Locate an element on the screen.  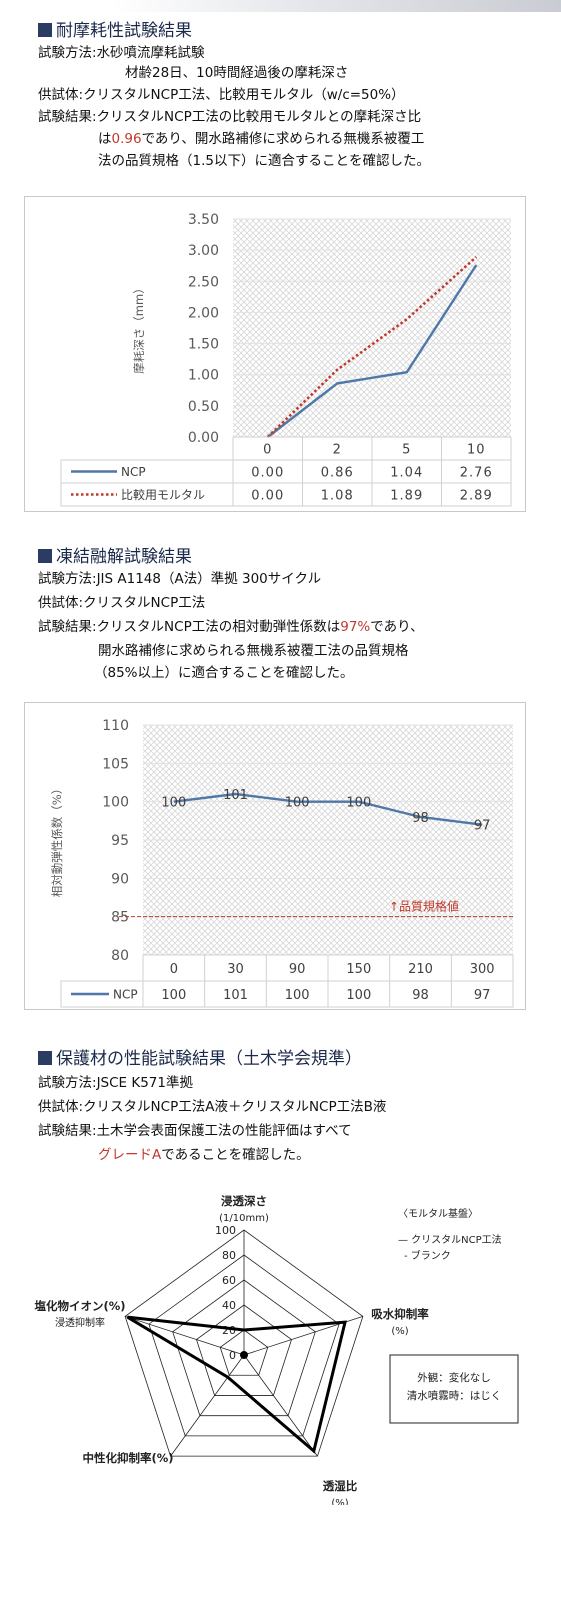
radar-axis-label: 浸透抑制率 is located at coordinates (80, 1322).